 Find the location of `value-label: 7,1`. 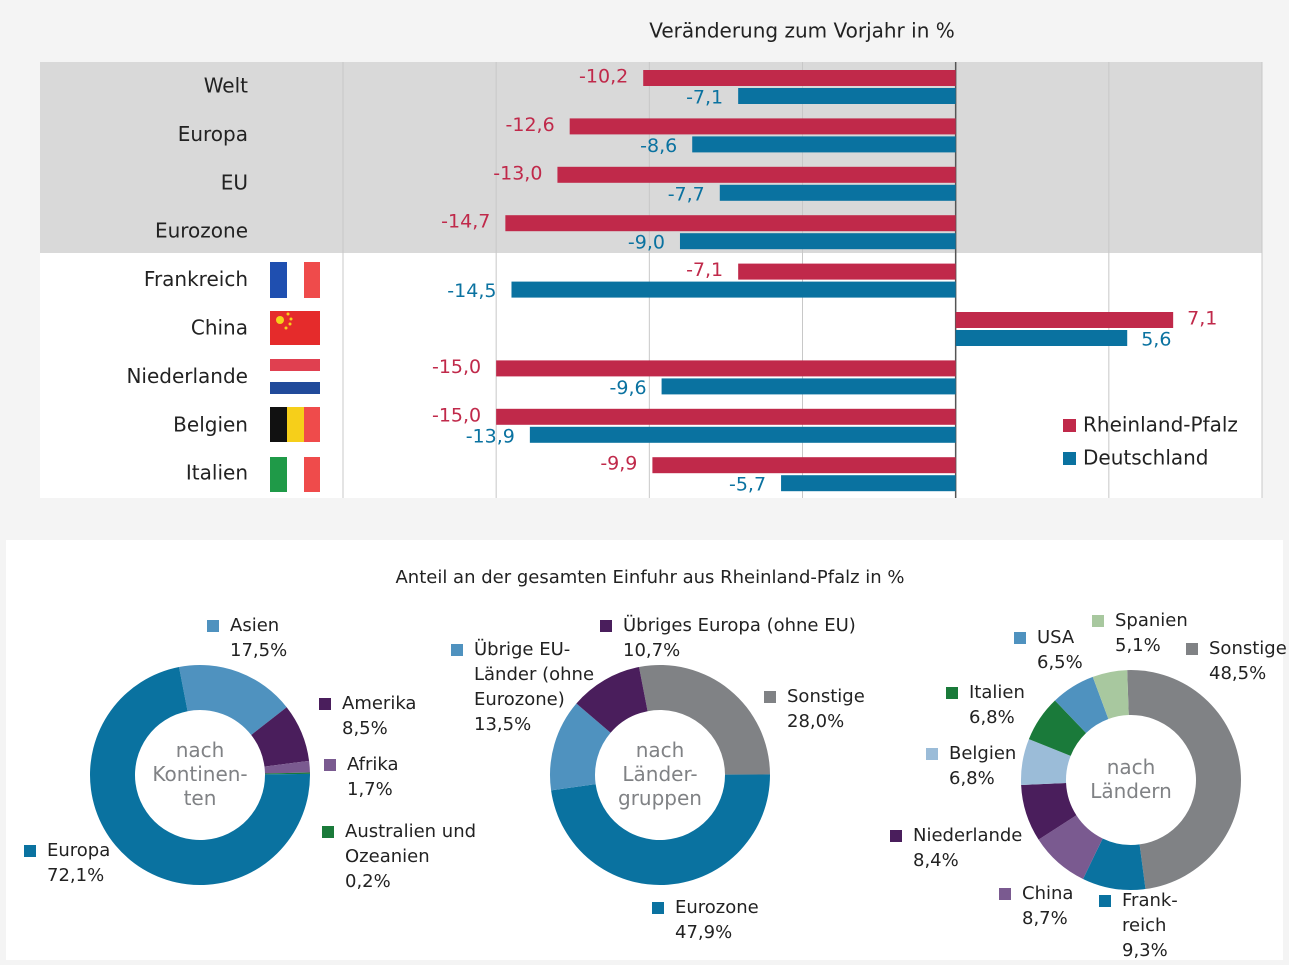

value-label: 7,1 is located at coordinates (1202, 319).